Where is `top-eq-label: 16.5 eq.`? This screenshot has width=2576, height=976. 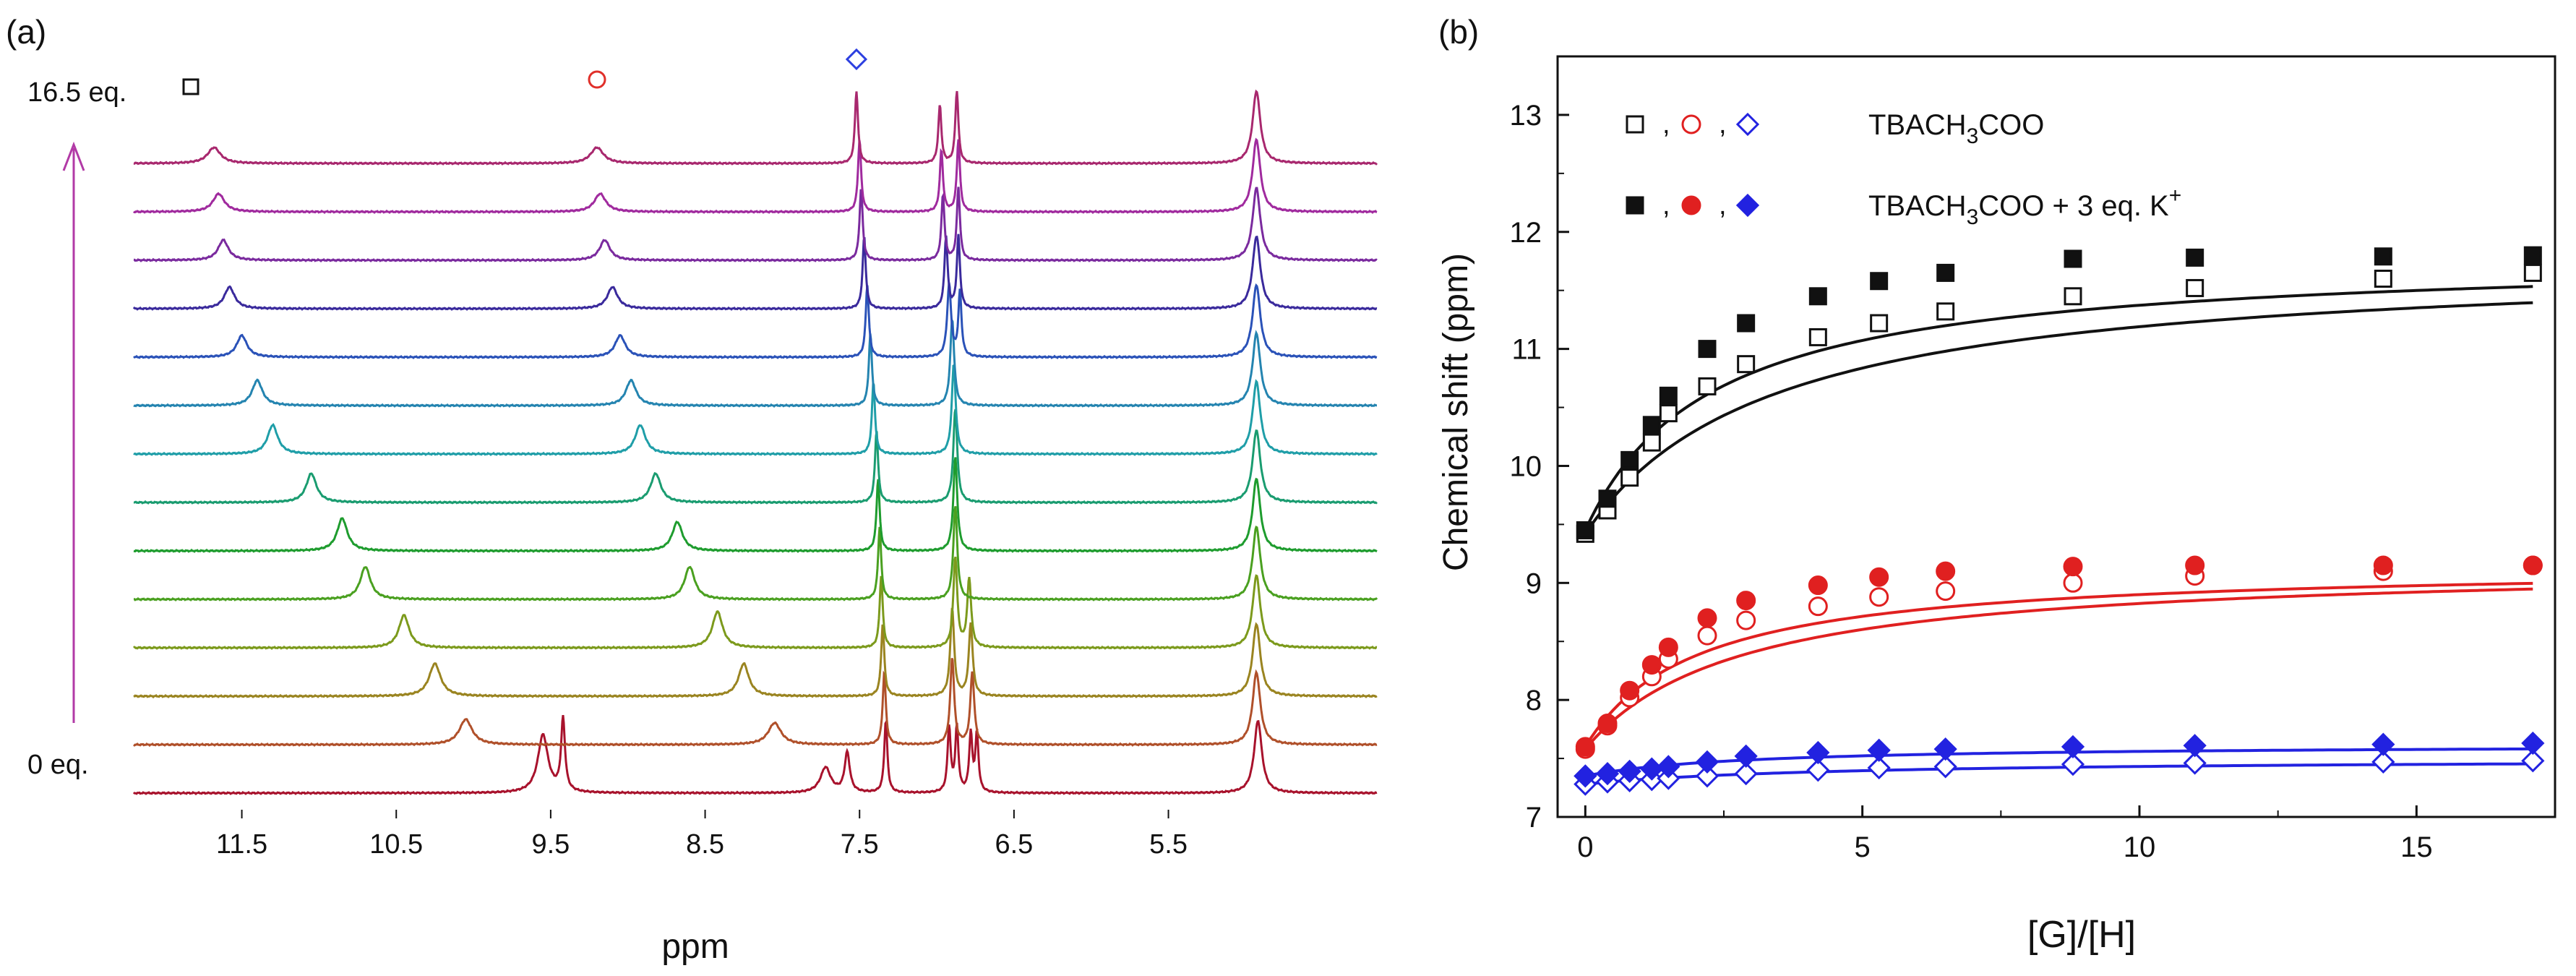
top-eq-label: 16.5 eq. is located at coordinates (77, 92).